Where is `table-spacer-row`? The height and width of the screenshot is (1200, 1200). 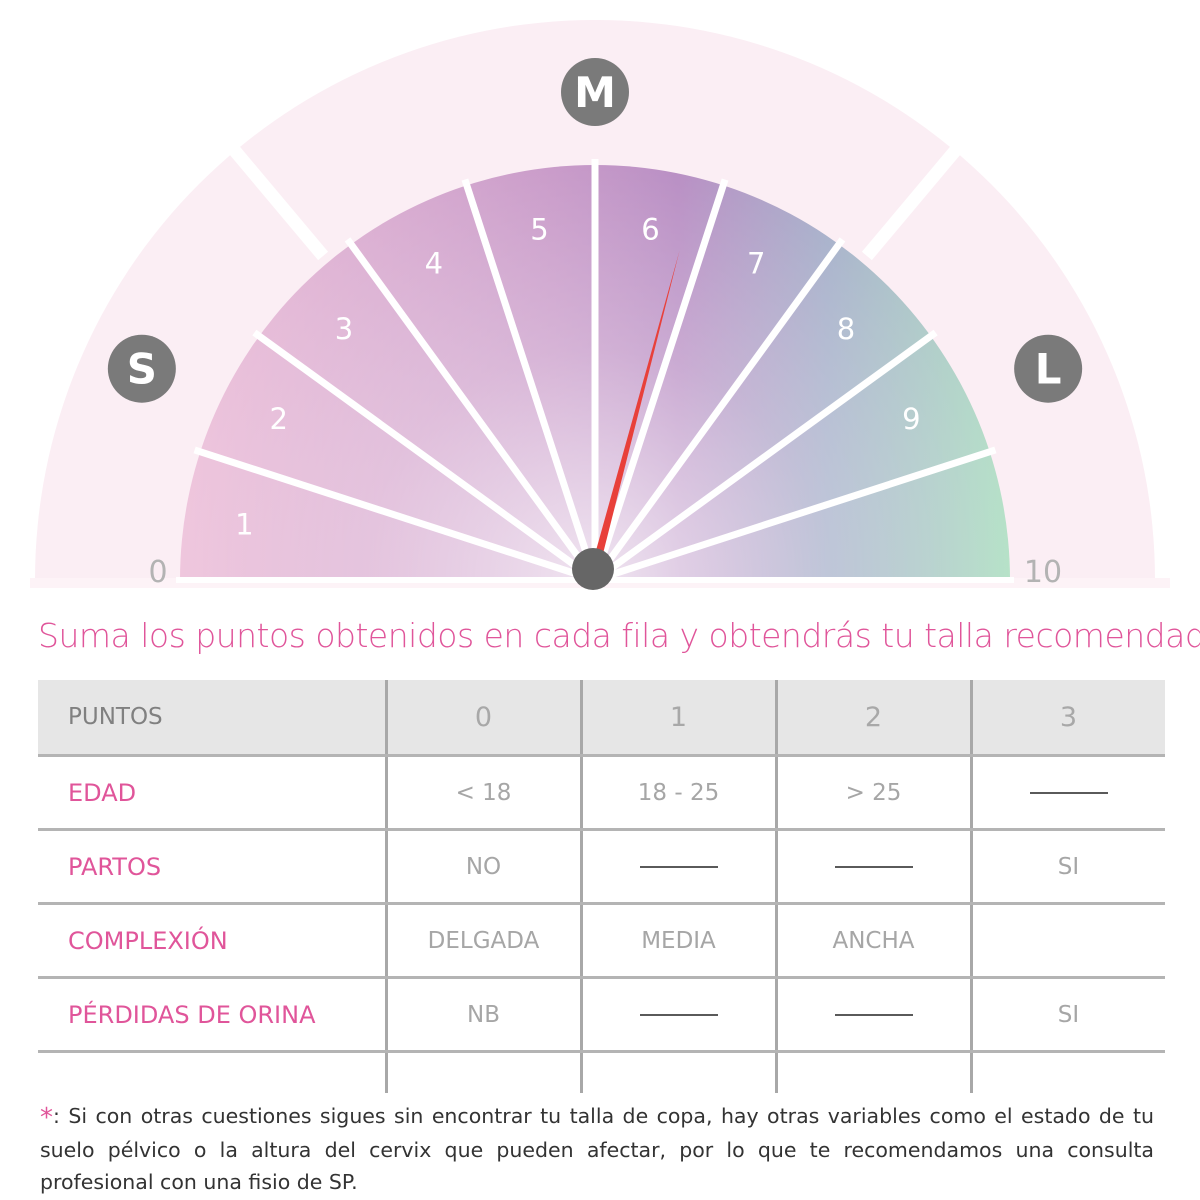
table-spacer-row is located at coordinates (601, 1072).